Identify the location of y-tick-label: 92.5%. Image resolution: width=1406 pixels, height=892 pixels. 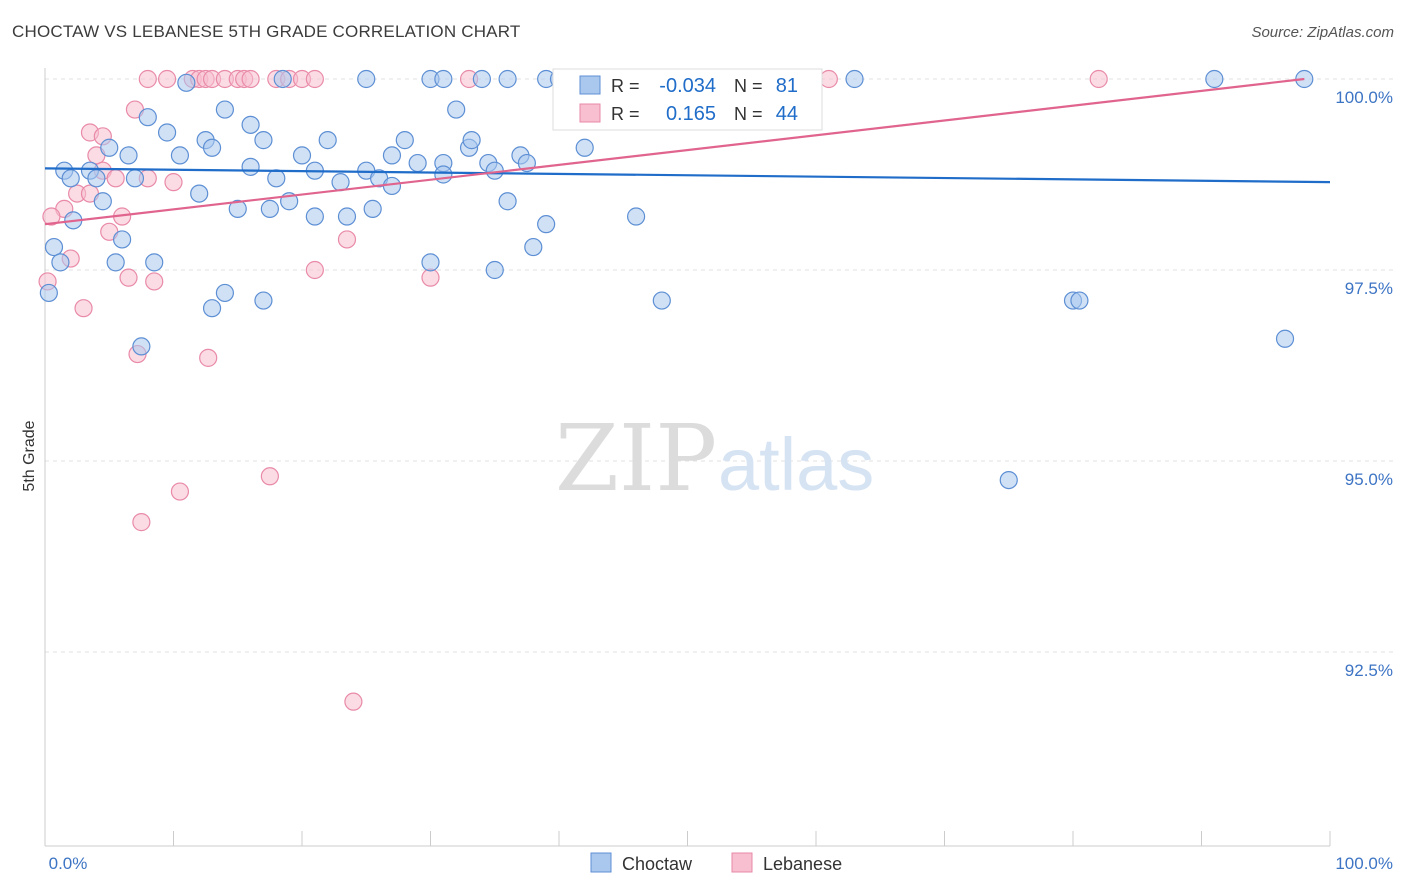
(1369, 670).